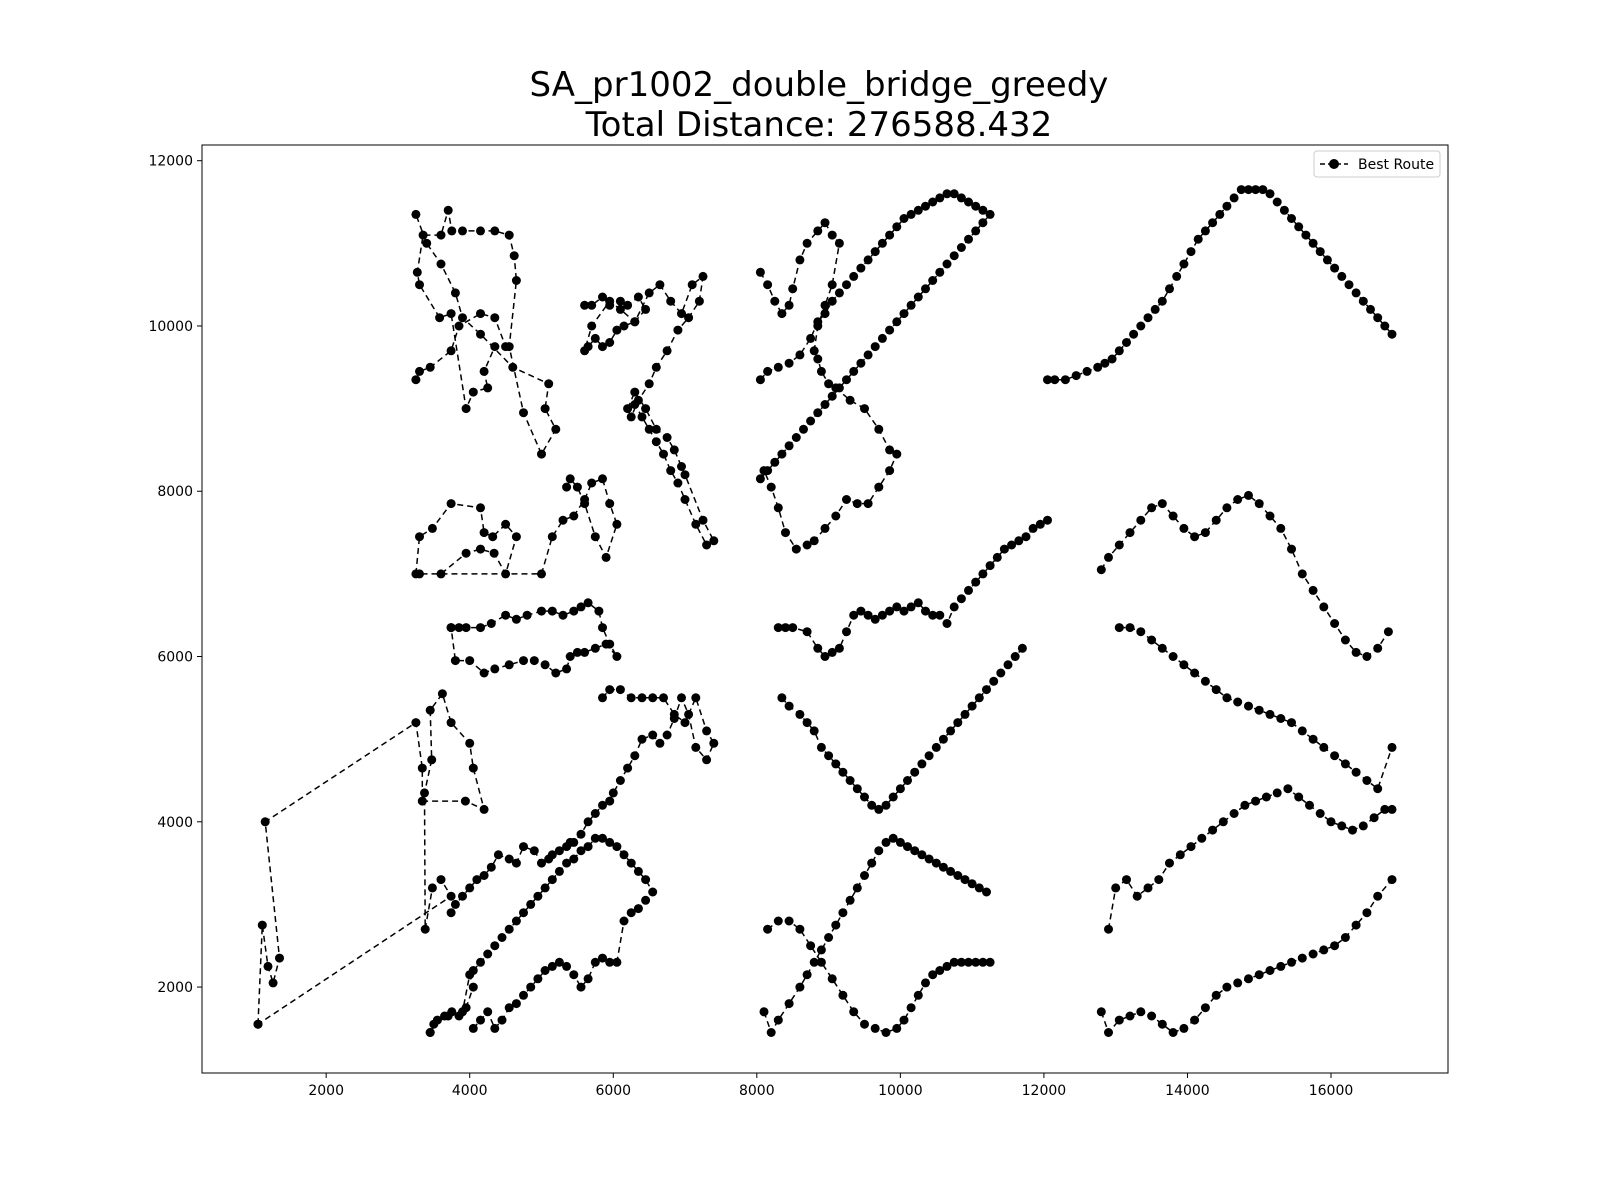  I want to click on x-tick-label: 6000, so click(613, 1091).